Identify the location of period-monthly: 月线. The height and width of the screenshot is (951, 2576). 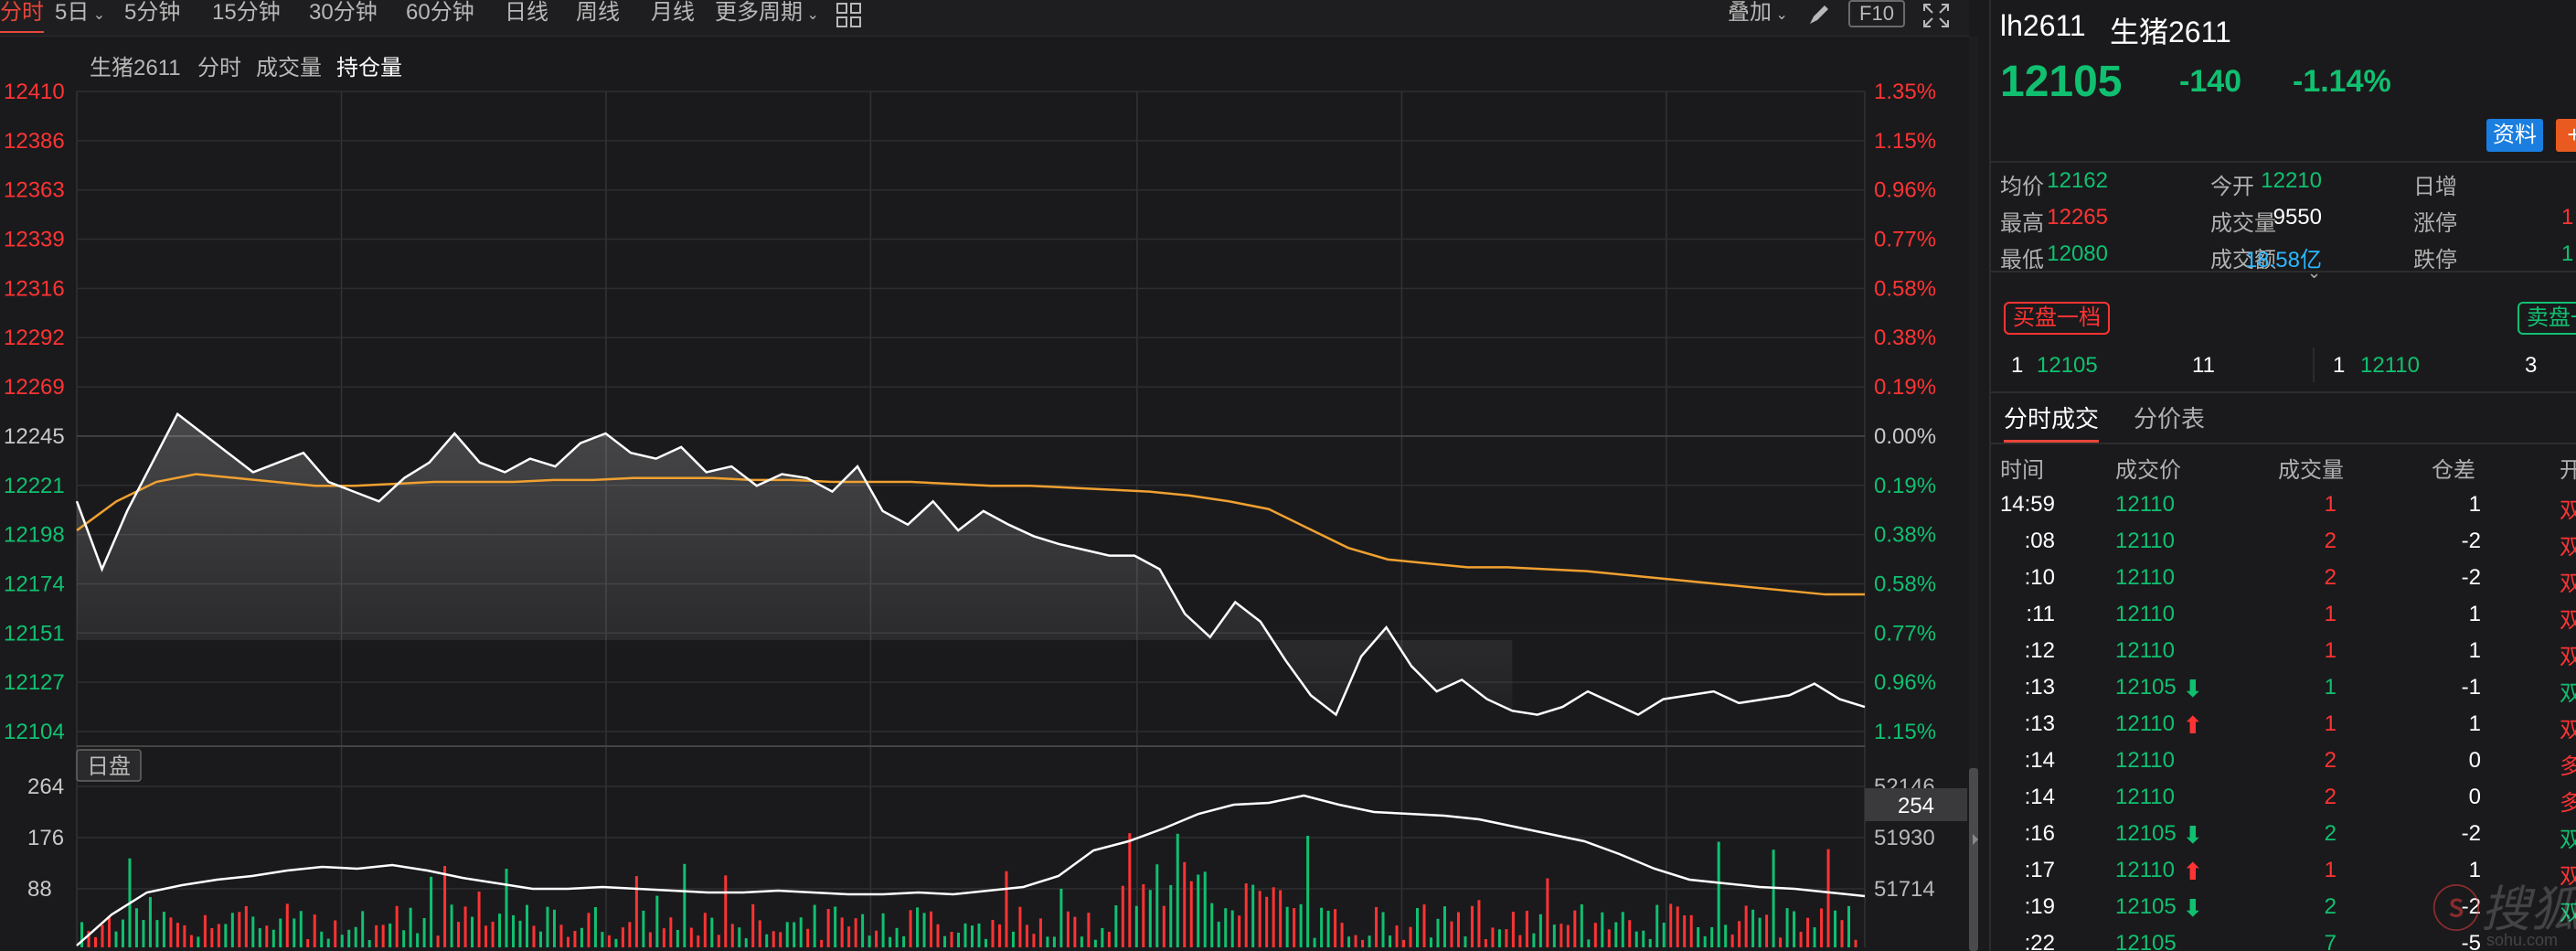
(673, 12).